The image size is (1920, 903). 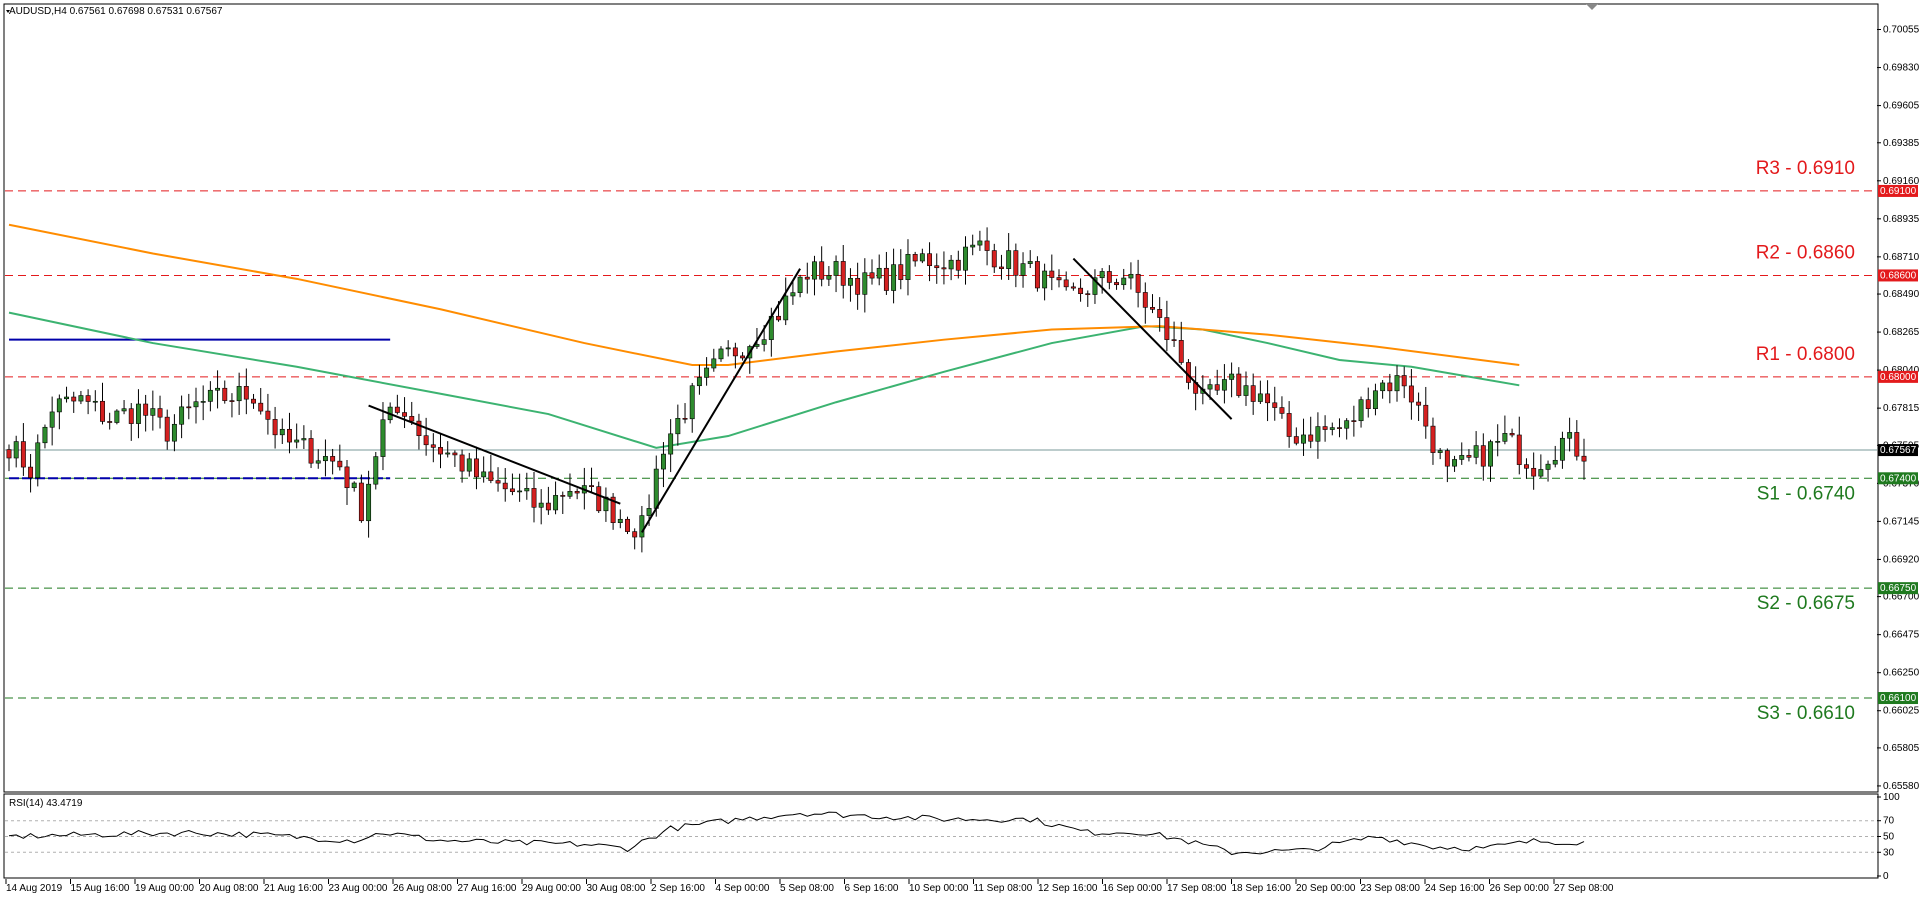 I want to click on time-tick-label: 30 Aug 08:00, so click(x=616, y=888).